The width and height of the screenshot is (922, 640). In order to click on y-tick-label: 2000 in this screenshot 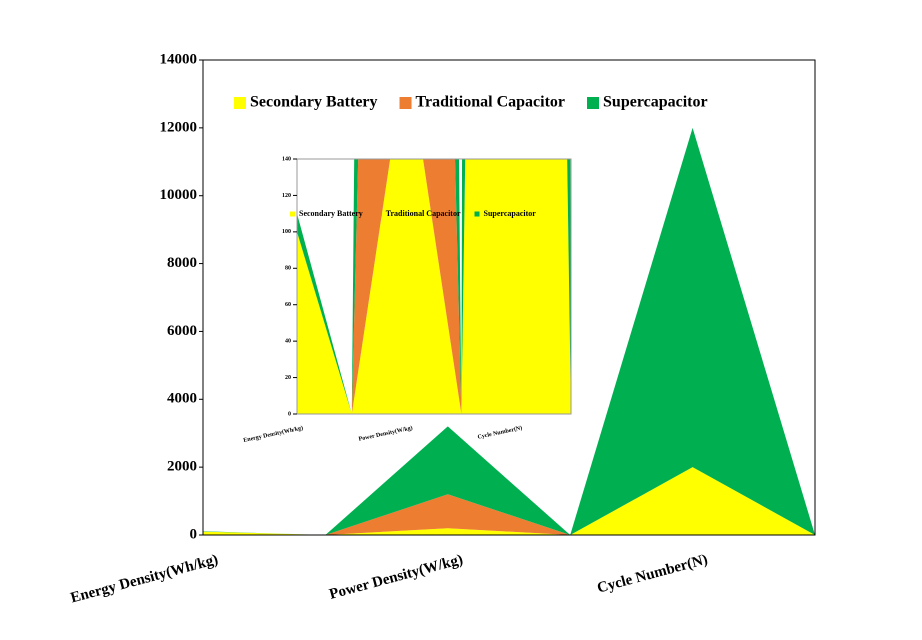, I will do `click(182, 467)`.